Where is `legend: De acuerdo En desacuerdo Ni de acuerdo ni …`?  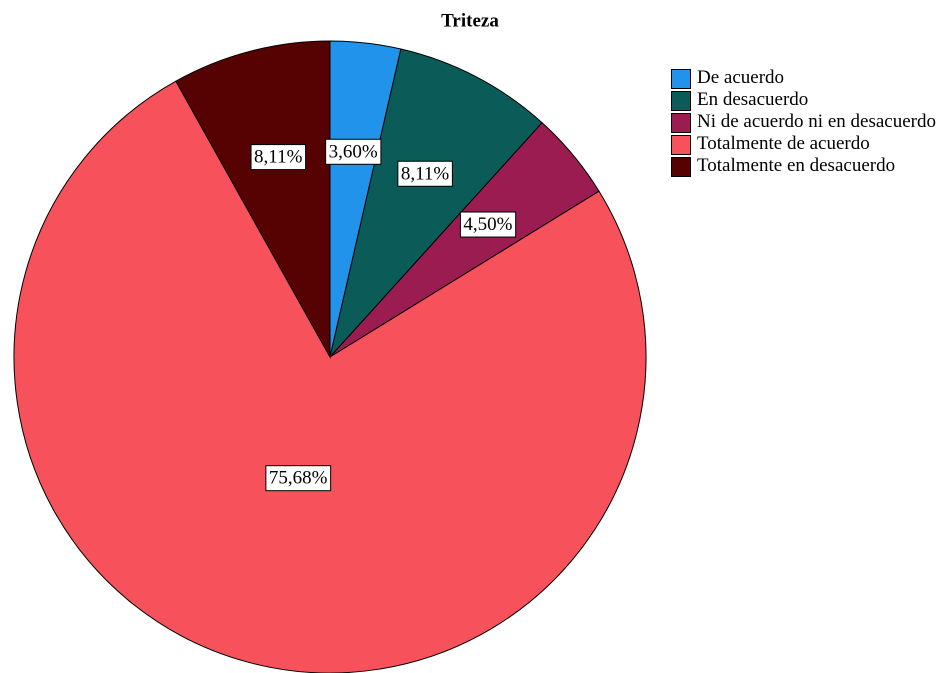
legend: De acuerdo En desacuerdo Ni de acuerdo ni … is located at coordinates (804, 123).